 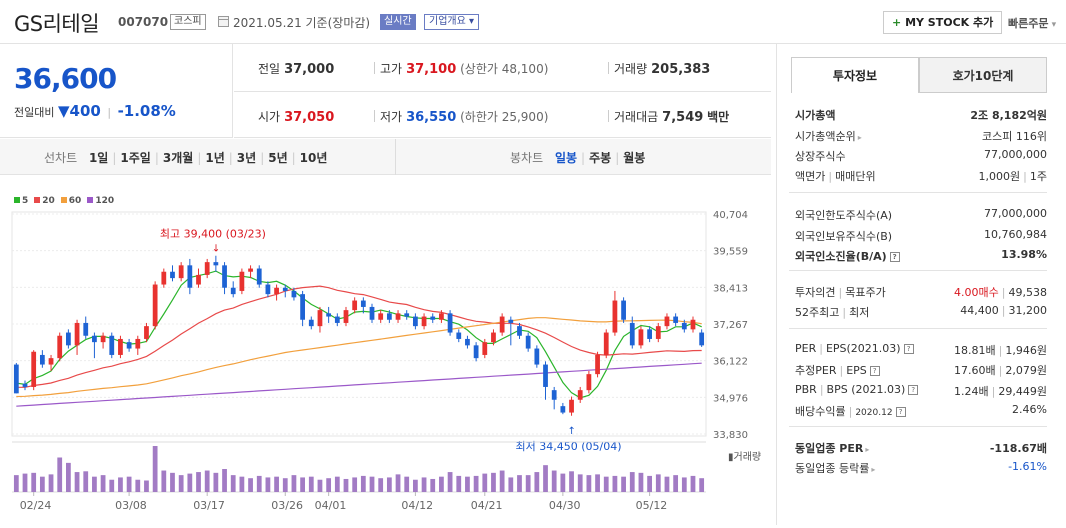 I want to click on arrow-down-icon: ↓, so click(x=216, y=249).